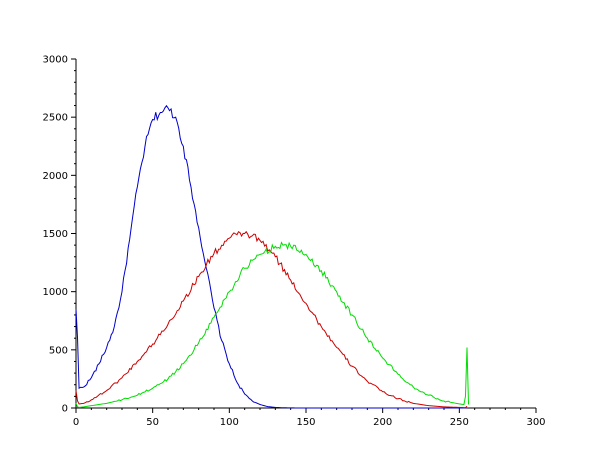 The width and height of the screenshot is (612, 466). What do you see at coordinates (55, 176) in the screenshot?
I see `y-tick-label: 2000` at bounding box center [55, 176].